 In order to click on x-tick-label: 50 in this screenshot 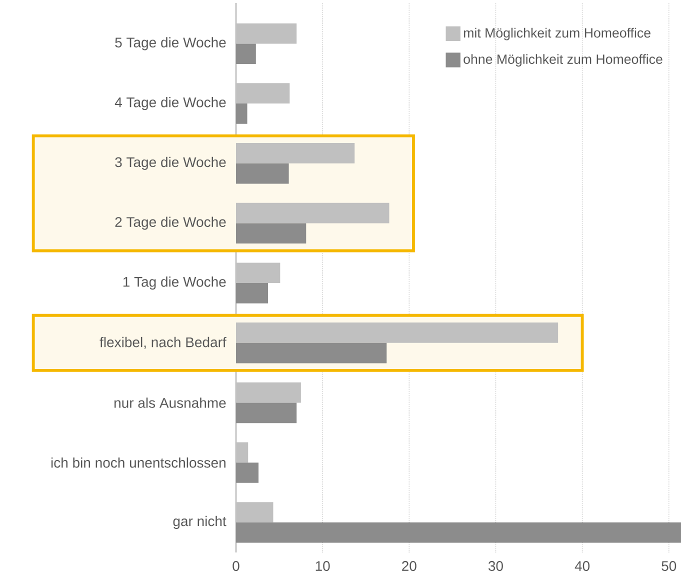, I will do `click(669, 566)`.